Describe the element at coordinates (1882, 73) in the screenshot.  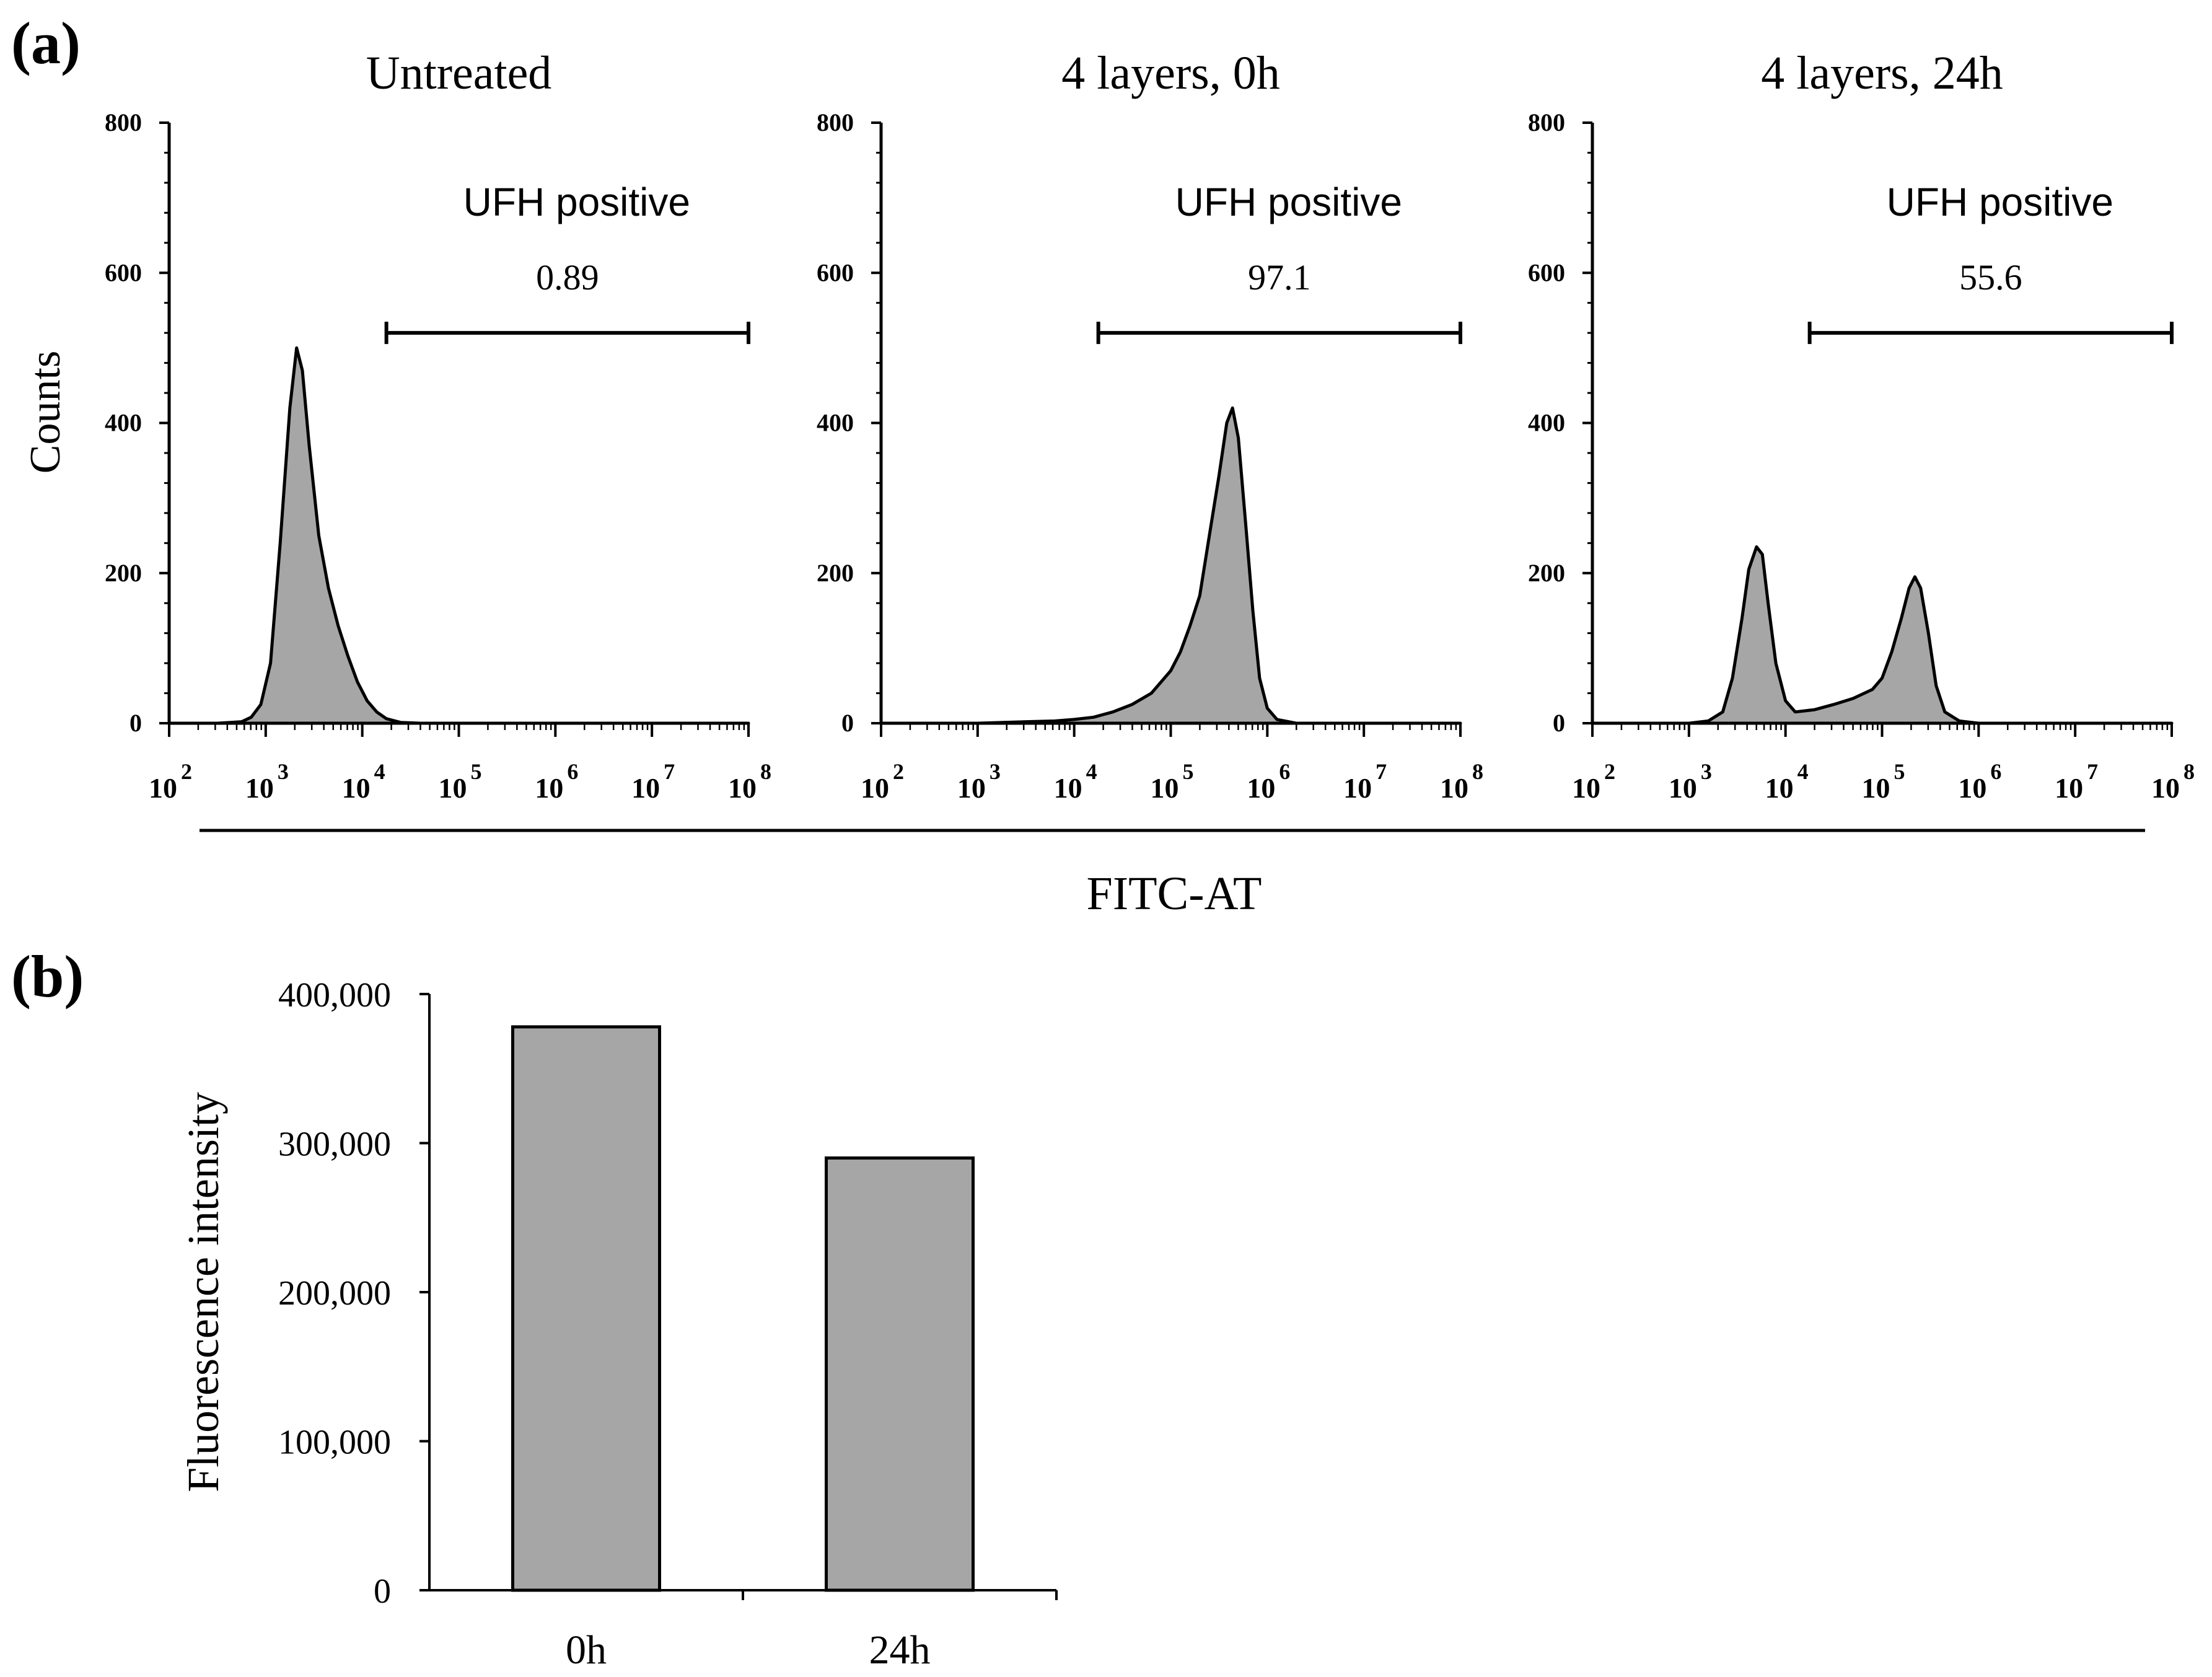
I see `panel-title: 4 layers, 24h` at that location.